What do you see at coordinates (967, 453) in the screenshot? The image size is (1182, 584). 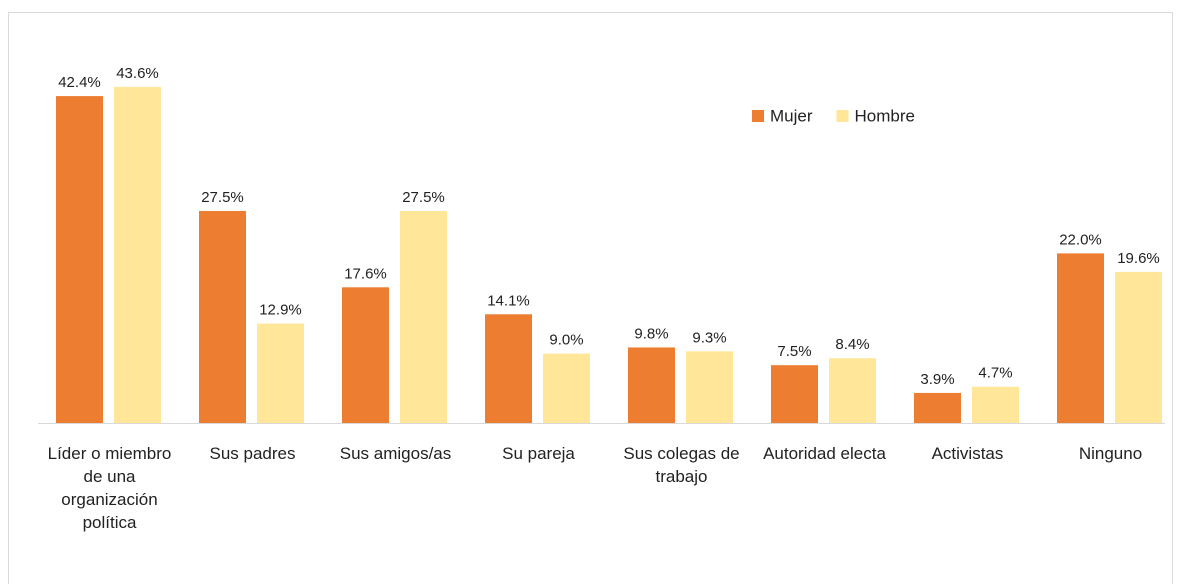 I see `x-tick-label: Activistas` at bounding box center [967, 453].